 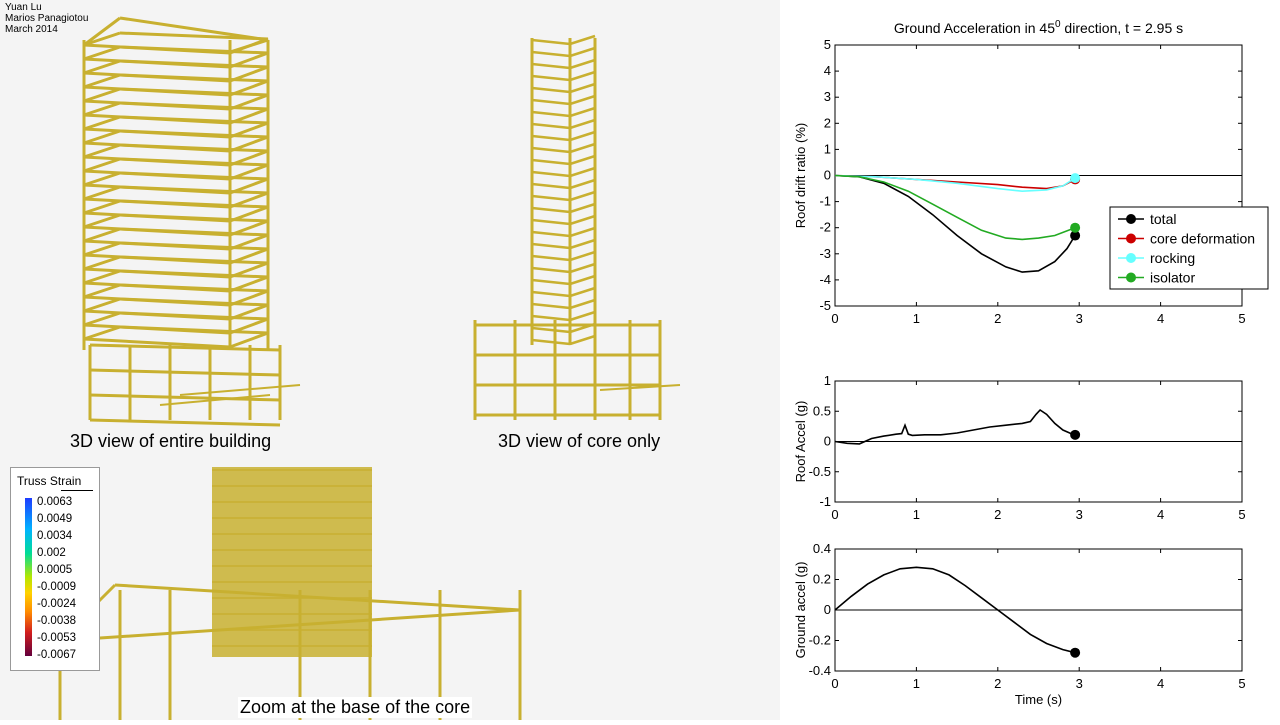 What do you see at coordinates (1241, 683) in the screenshot?
I see `x-tick-label: 5` at bounding box center [1241, 683].